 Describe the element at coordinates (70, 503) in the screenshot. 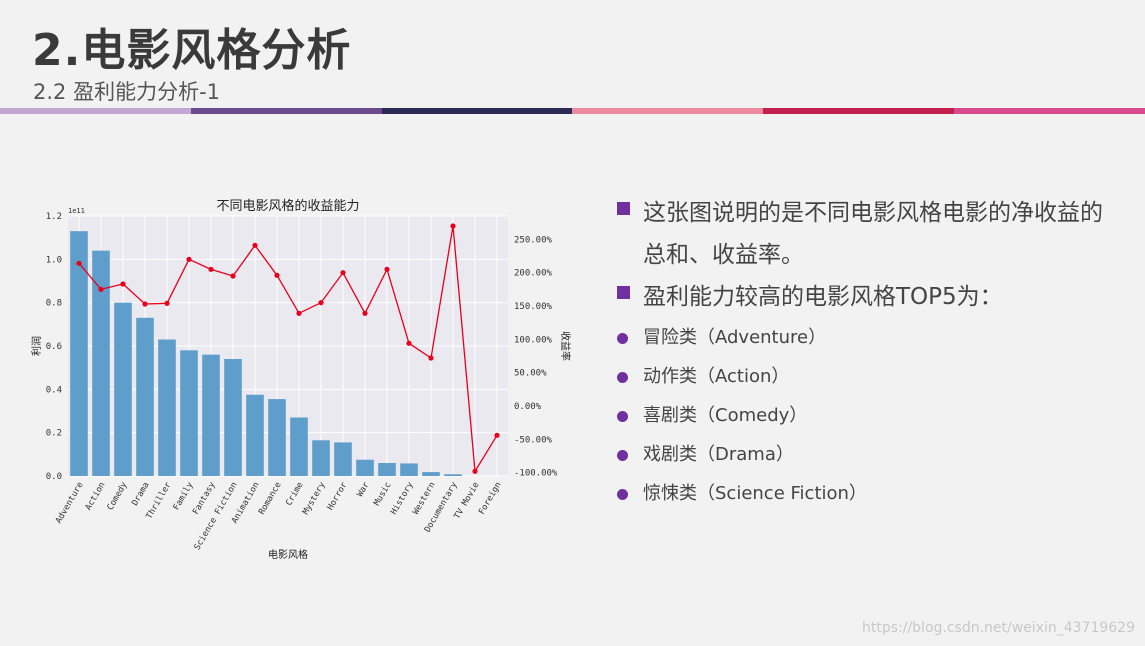

I see `x-tick-label: Adventure` at that location.